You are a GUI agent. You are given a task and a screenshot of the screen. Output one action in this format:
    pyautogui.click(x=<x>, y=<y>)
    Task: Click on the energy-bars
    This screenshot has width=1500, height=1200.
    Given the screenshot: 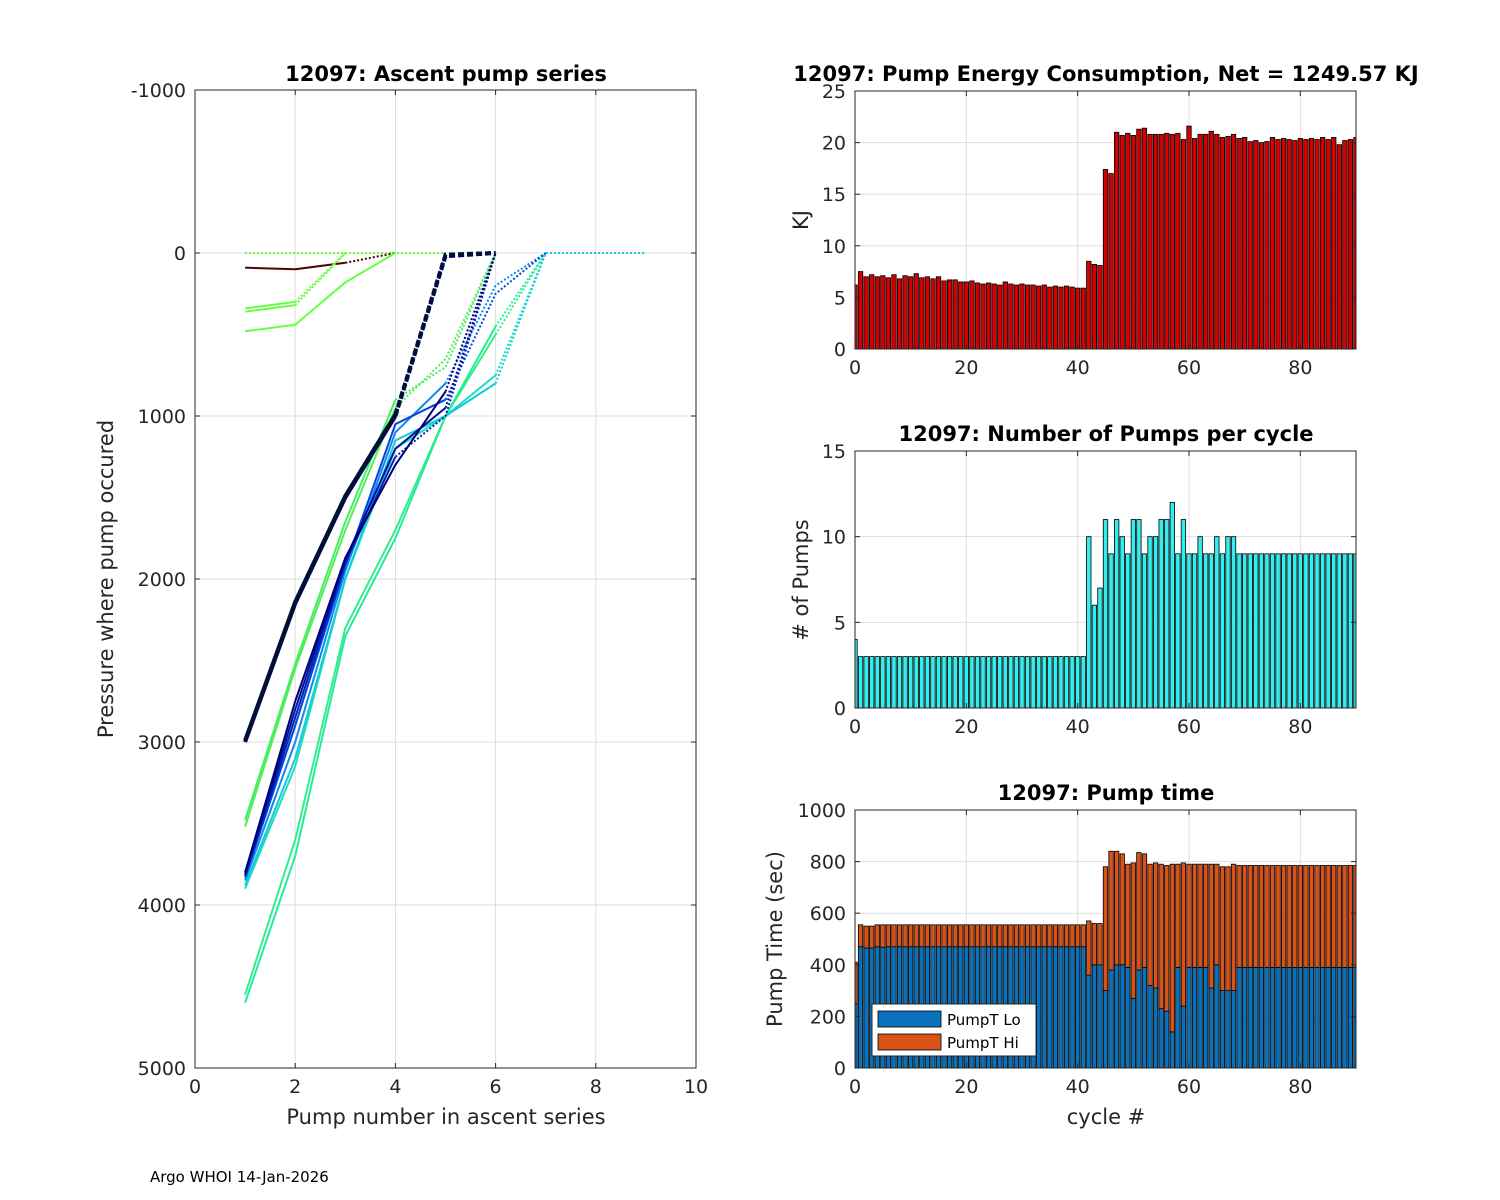 What is the action you would take?
    pyautogui.click(x=1105, y=237)
    